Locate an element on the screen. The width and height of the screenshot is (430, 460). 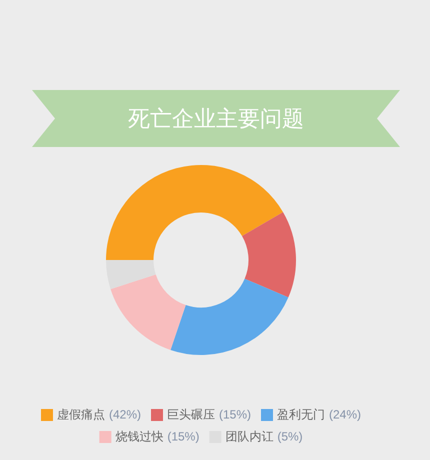
data-label: (5%) is located at coordinates (290, 436).